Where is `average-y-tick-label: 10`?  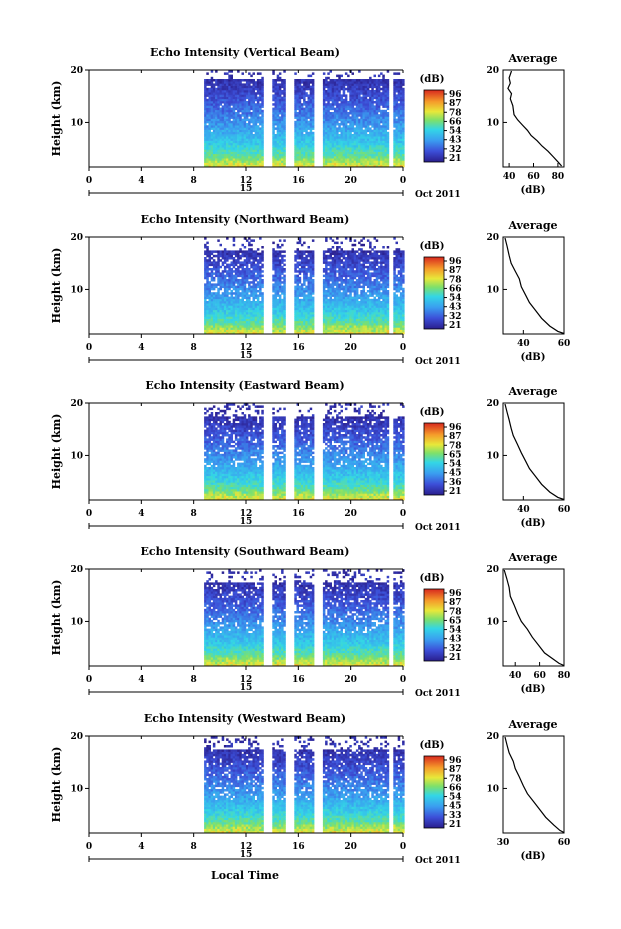 average-y-tick-label: 10 is located at coordinates (492, 123).